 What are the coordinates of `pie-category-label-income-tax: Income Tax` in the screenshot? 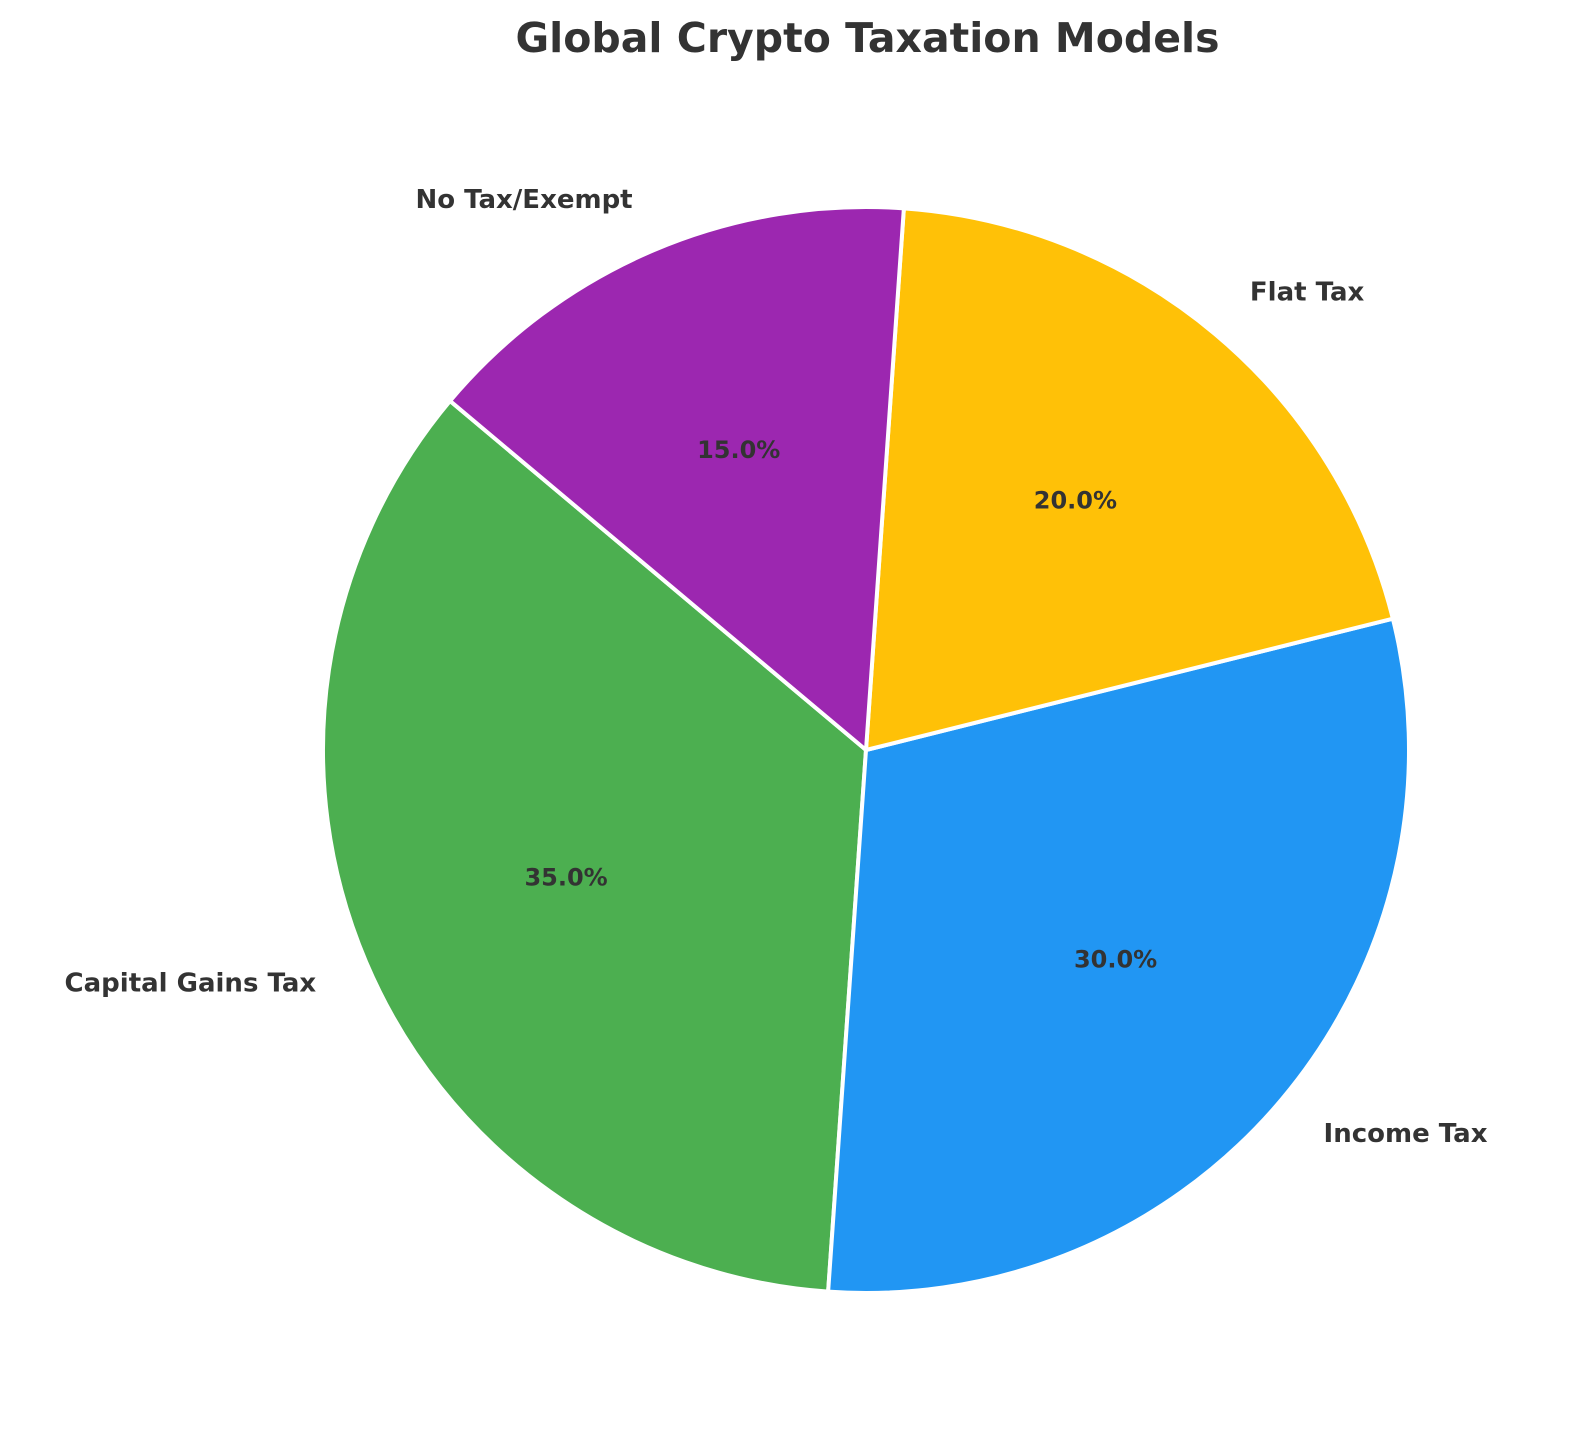 It's located at (1406, 1134).